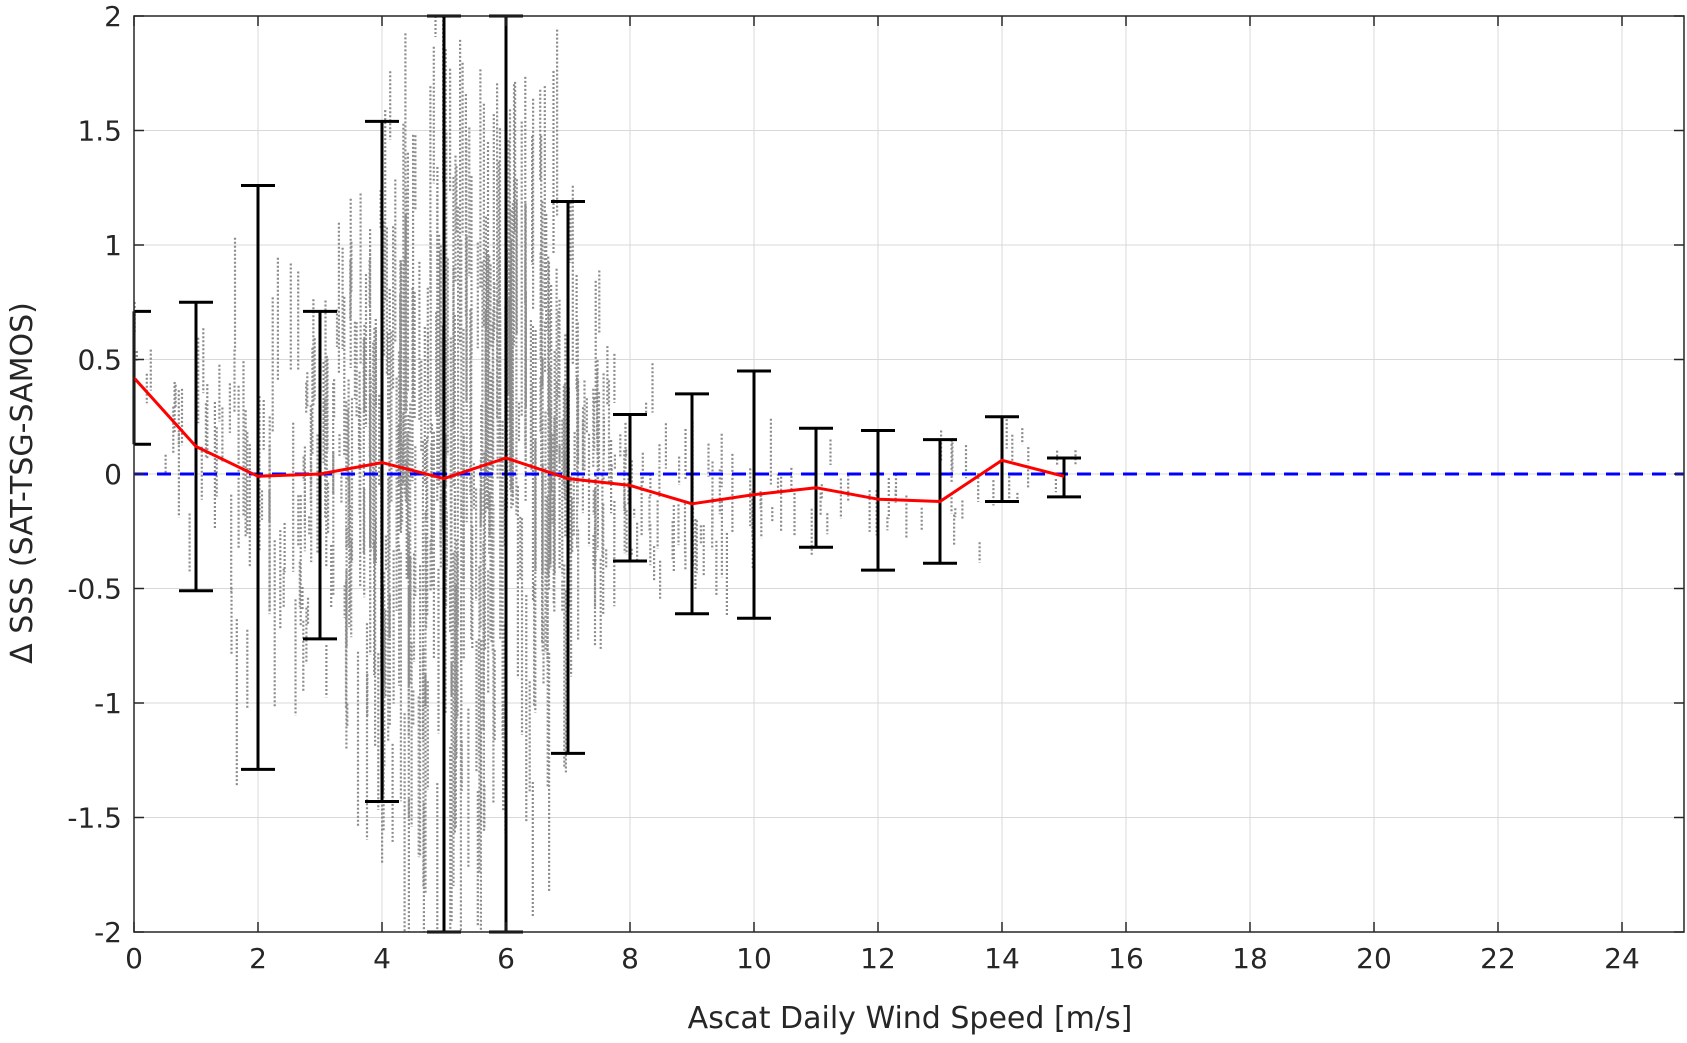 The width and height of the screenshot is (1687, 1043). What do you see at coordinates (630, 958) in the screenshot?
I see `x-tick-label: 8` at bounding box center [630, 958].